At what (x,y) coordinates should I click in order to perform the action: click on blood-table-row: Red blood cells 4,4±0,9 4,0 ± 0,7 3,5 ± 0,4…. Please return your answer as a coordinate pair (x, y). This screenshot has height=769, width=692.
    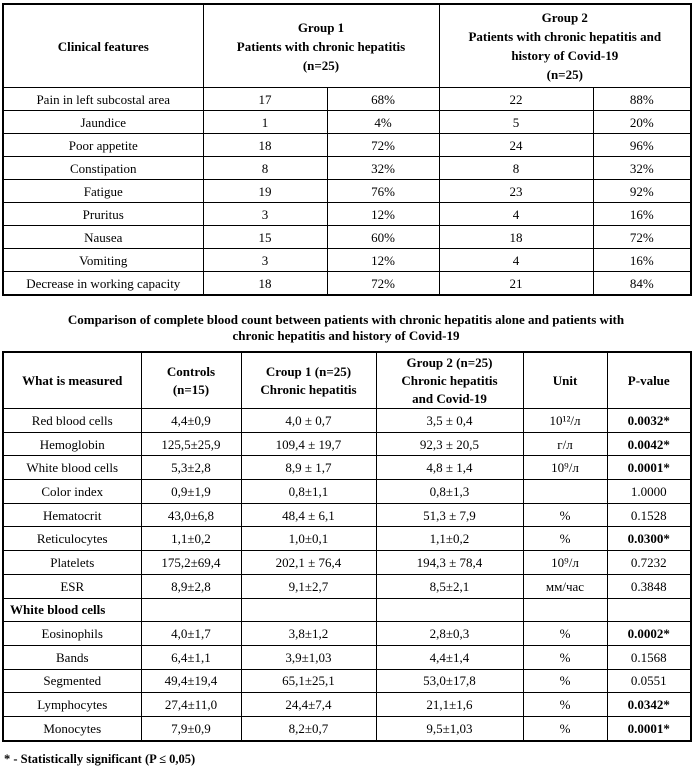
    Looking at the image, I should click on (347, 420).